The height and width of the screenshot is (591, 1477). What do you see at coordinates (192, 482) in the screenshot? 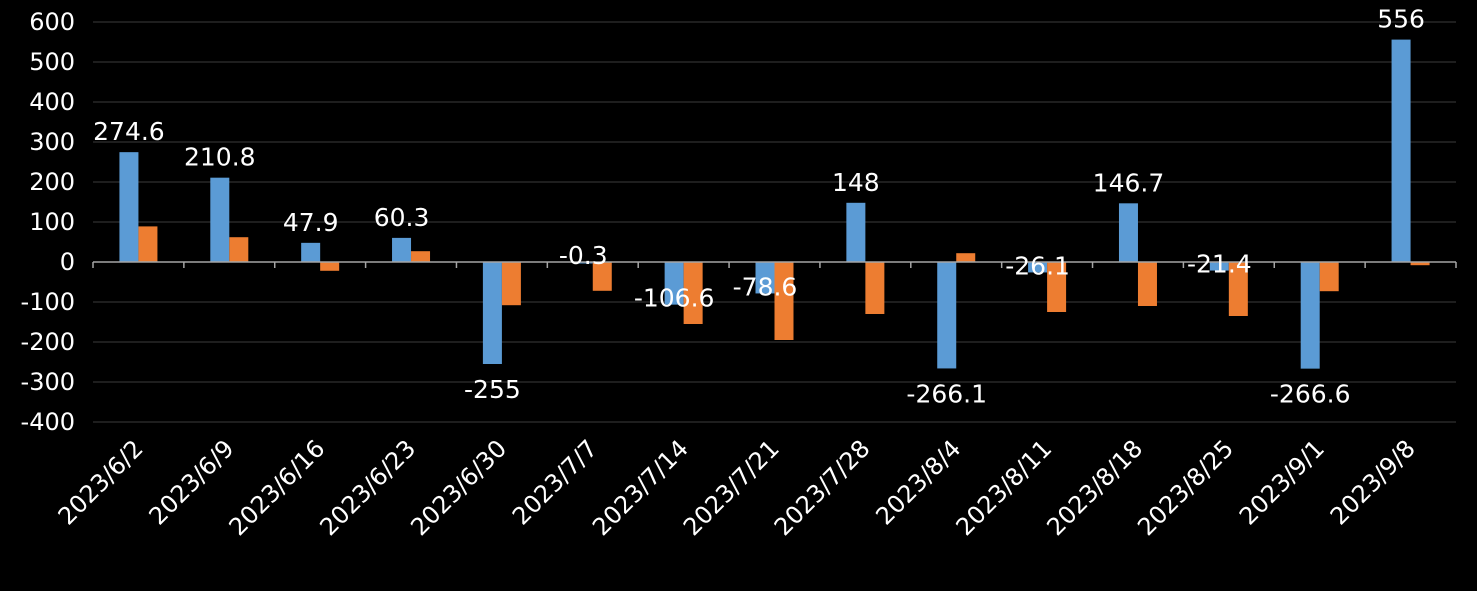
I see `x-tick-label: 2023/6/9` at bounding box center [192, 482].